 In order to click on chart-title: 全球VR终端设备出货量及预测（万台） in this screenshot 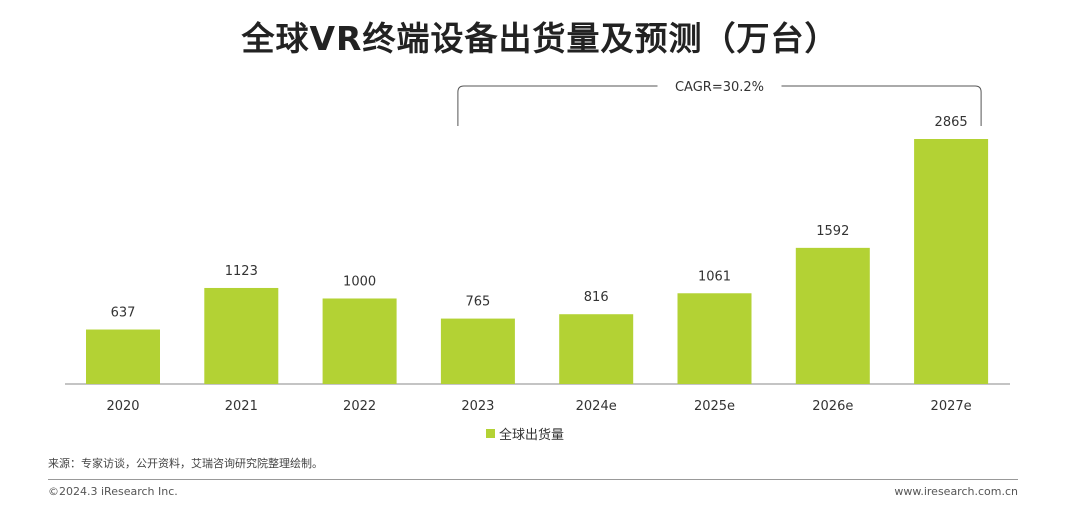, I will do `click(540, 38)`.